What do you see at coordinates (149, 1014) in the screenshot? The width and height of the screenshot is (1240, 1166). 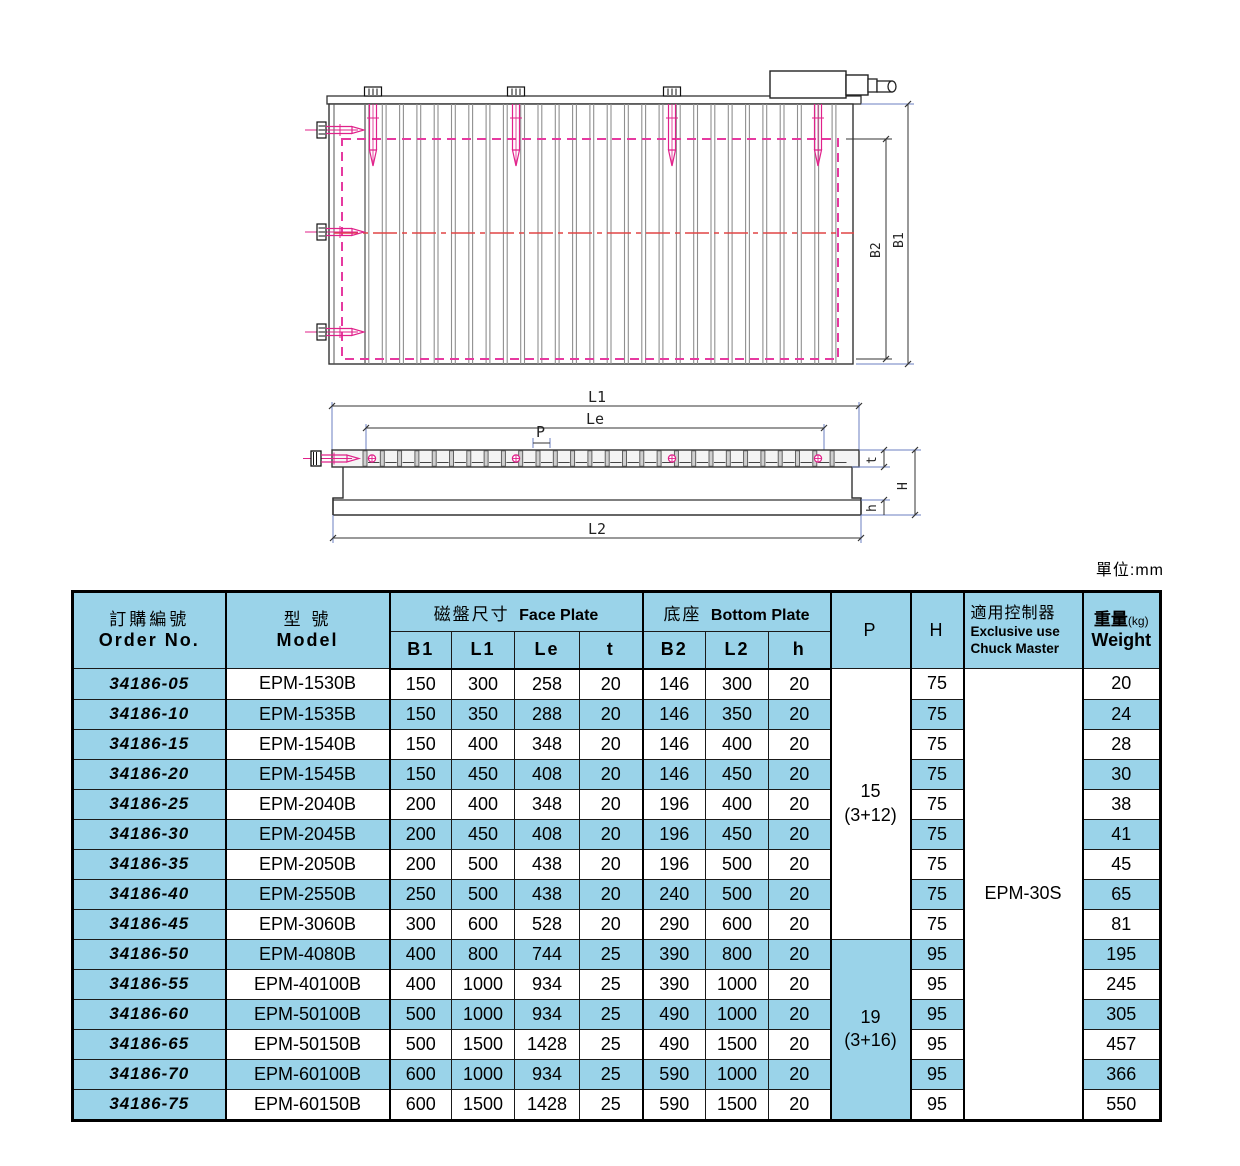 I see `table-cell: 34186-60` at bounding box center [149, 1014].